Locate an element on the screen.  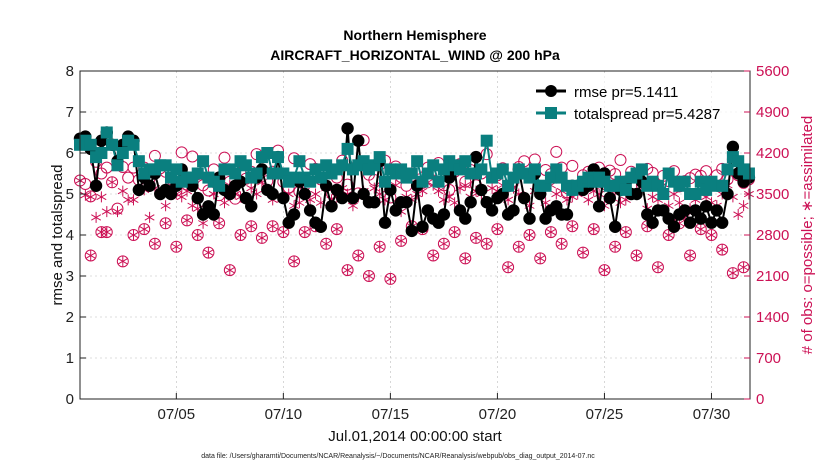
x-axis-label: Jul.01,2014 00:00:00 start is located at coordinates (415, 436).